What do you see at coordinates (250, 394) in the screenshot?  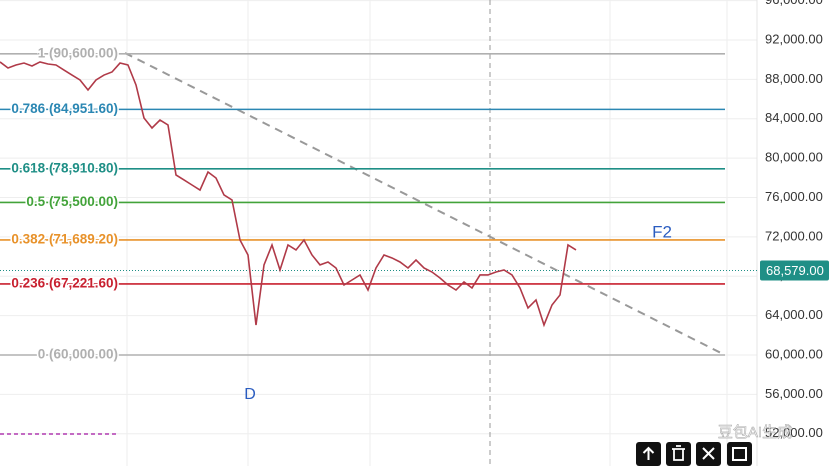 I see `annotation: D` at bounding box center [250, 394].